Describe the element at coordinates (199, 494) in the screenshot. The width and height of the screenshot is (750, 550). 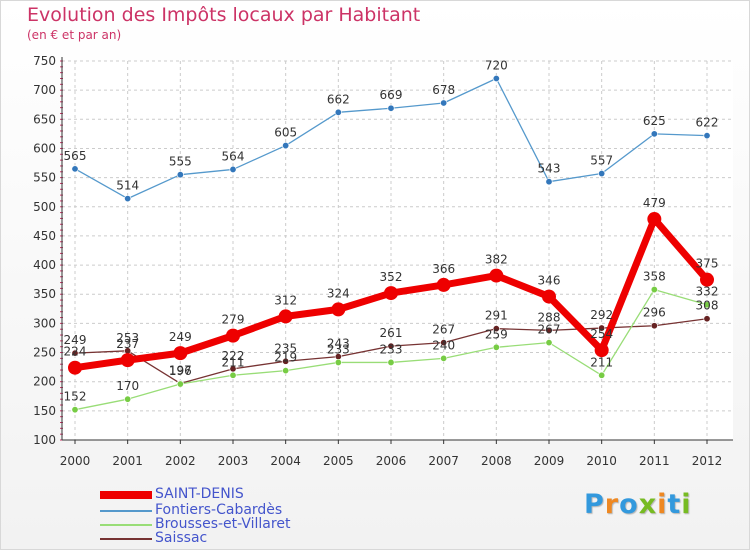
I see `legend-label-saint-denis: SAINT-DENIS` at that location.